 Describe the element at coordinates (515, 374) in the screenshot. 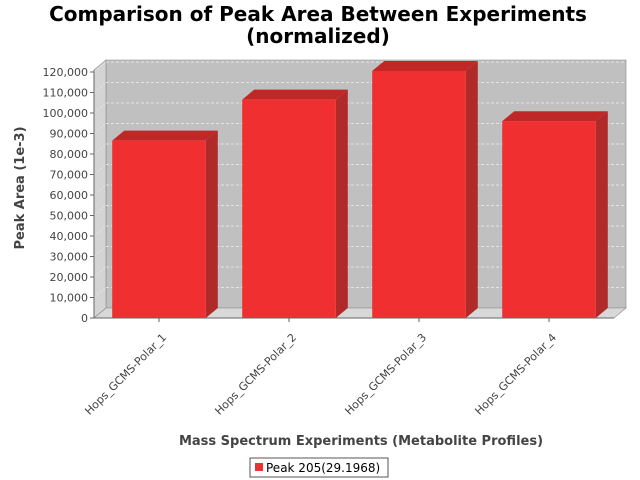

I see `x-tick-label: Hops_GCMS-Polar_4` at that location.